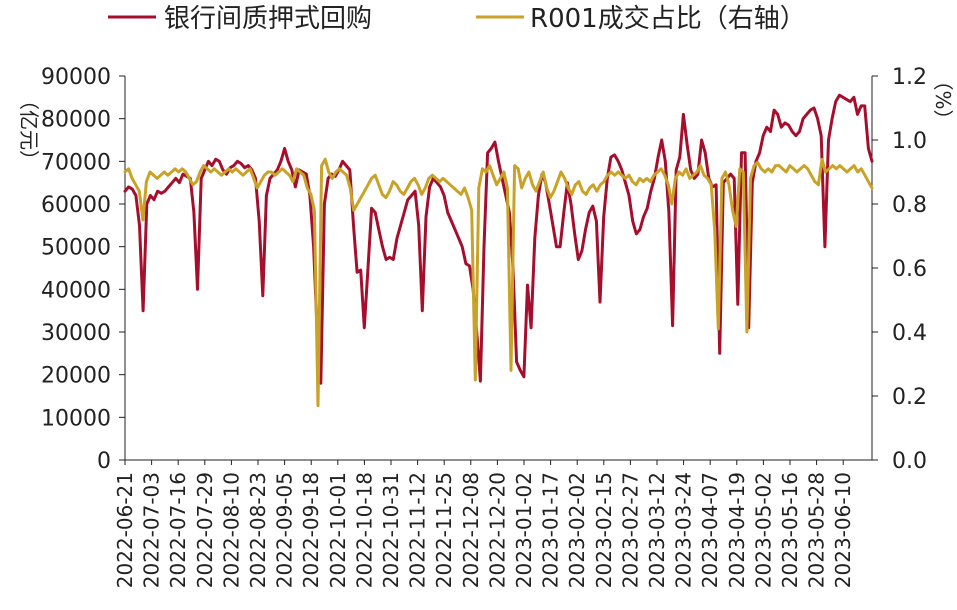  Describe the element at coordinates (76, 162) in the screenshot. I see `left-tick-label: 70000` at that location.